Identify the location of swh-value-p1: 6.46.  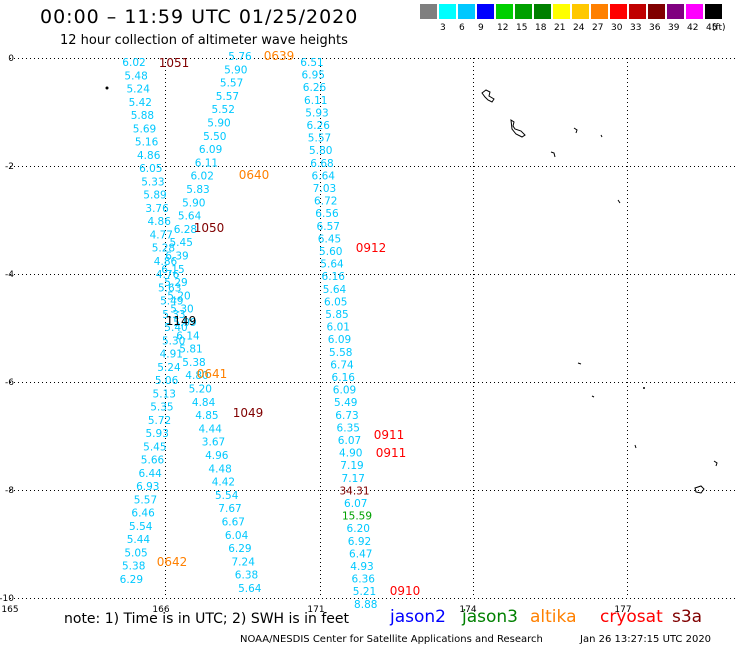
(143, 514).